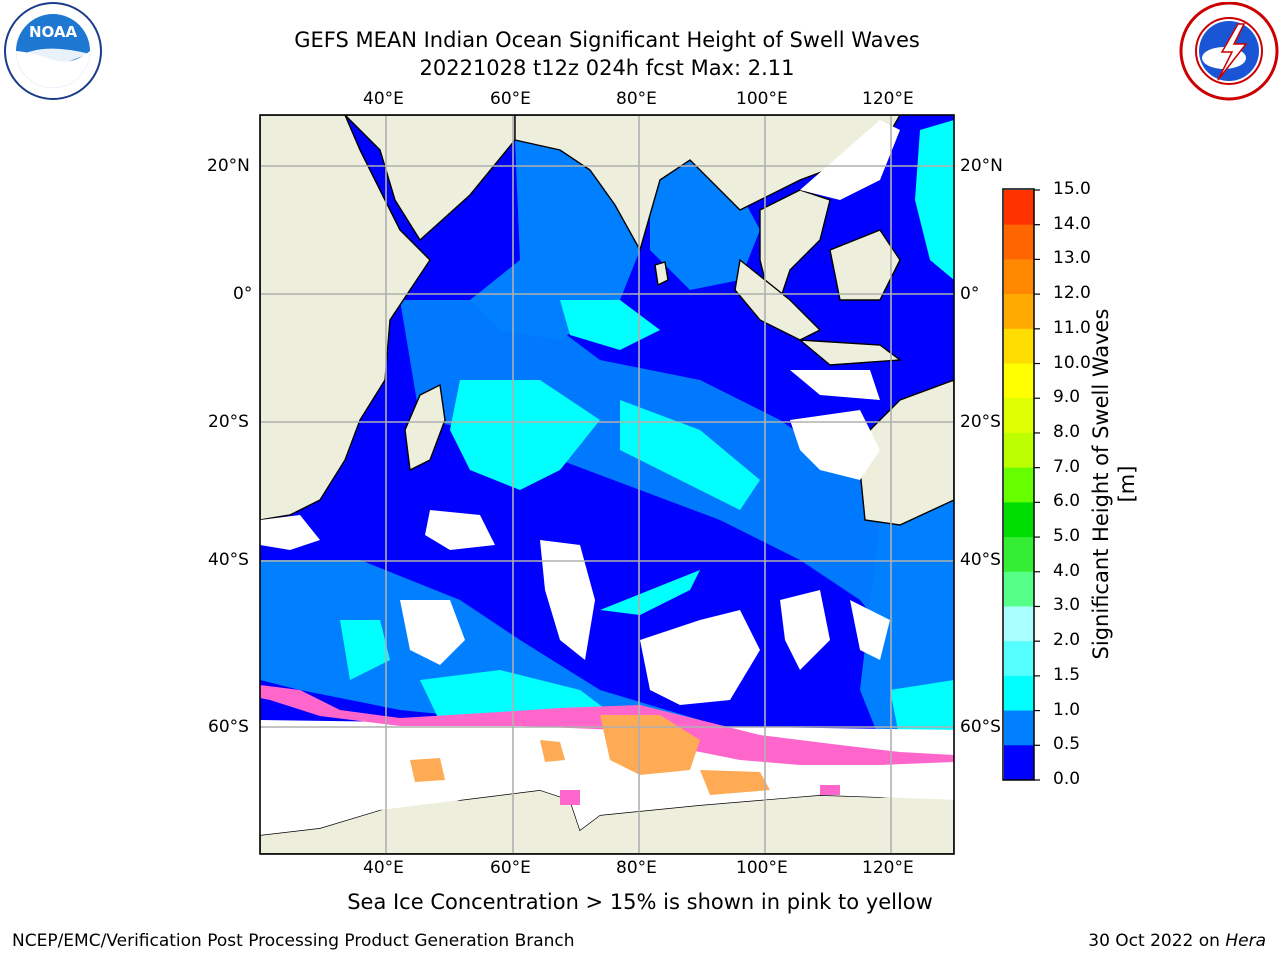 Image resolution: width=1280 pixels, height=960 pixels. I want to click on colorbar-tick-label: 7.0, so click(1067, 466).